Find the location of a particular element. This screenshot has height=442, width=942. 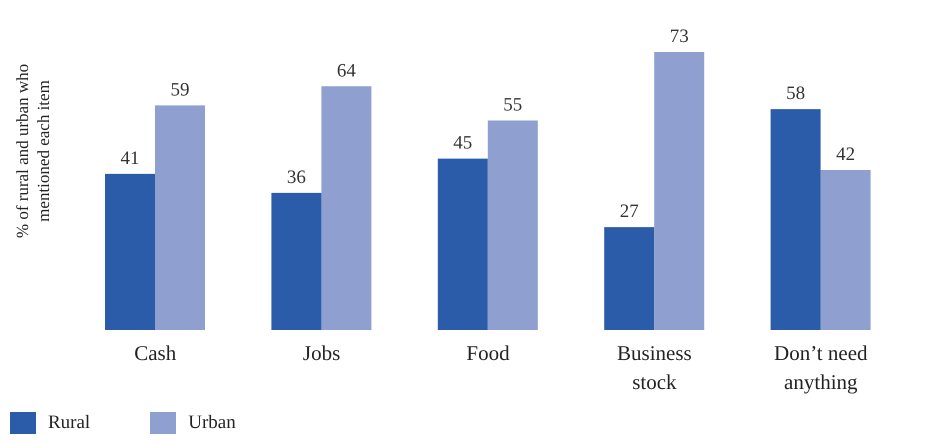

x-tick-label: Jobs is located at coordinates (321, 353).